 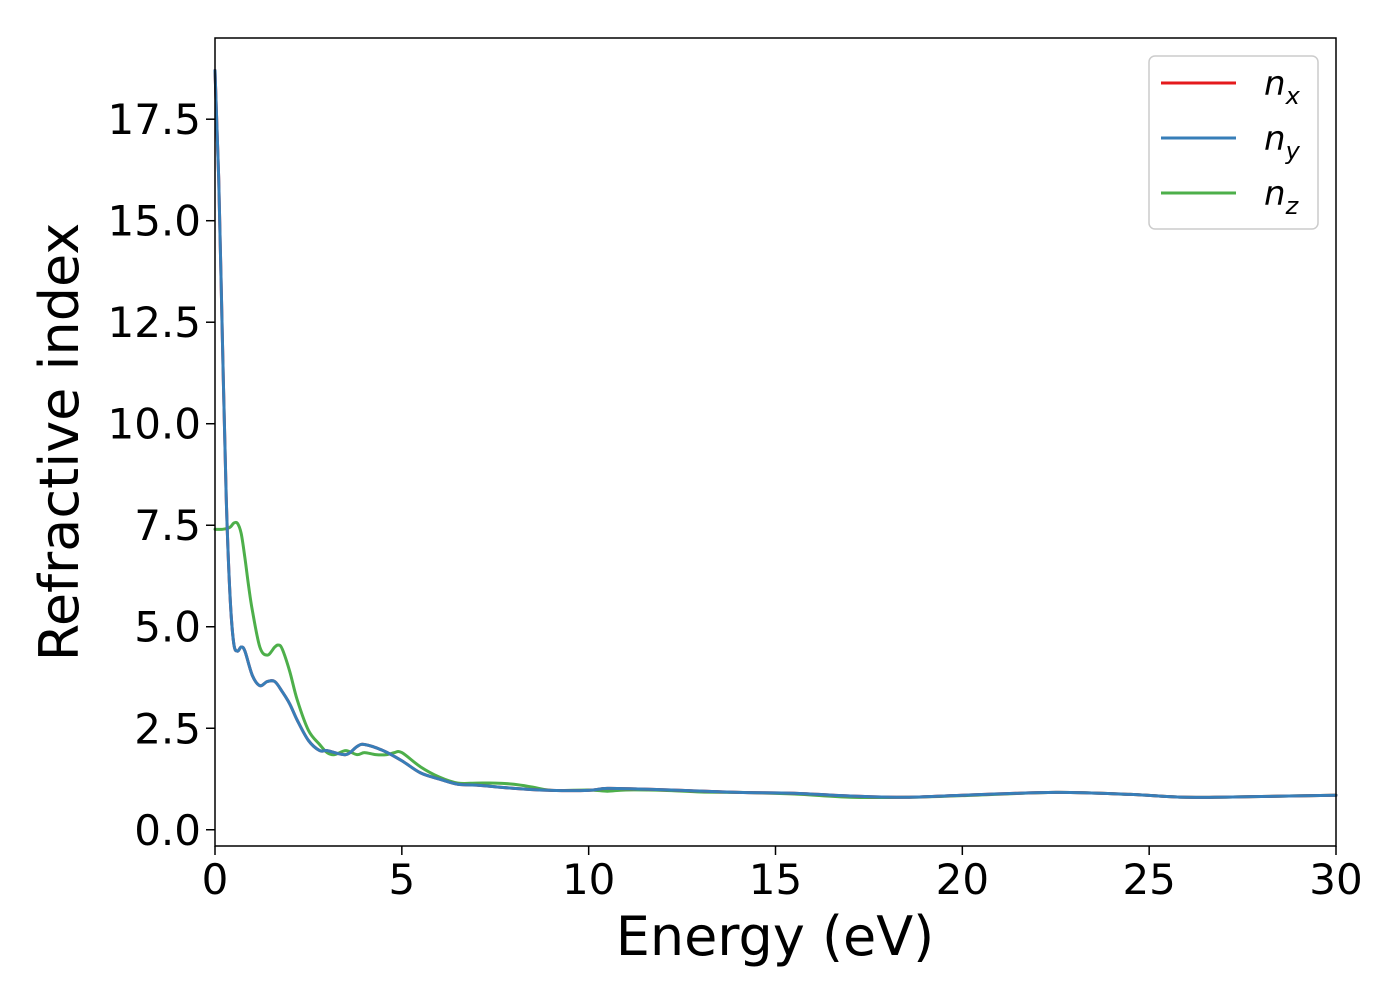 What do you see at coordinates (1148, 879) in the screenshot?
I see `x-tick-label: 25` at bounding box center [1148, 879].